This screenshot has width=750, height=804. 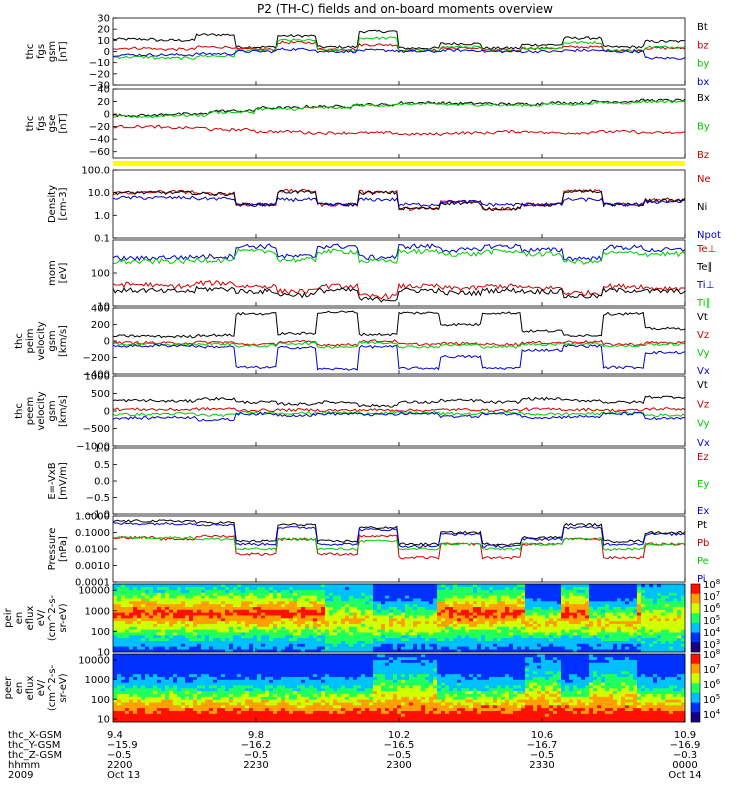 I want to click on panel-frame, so click(x=399, y=481).